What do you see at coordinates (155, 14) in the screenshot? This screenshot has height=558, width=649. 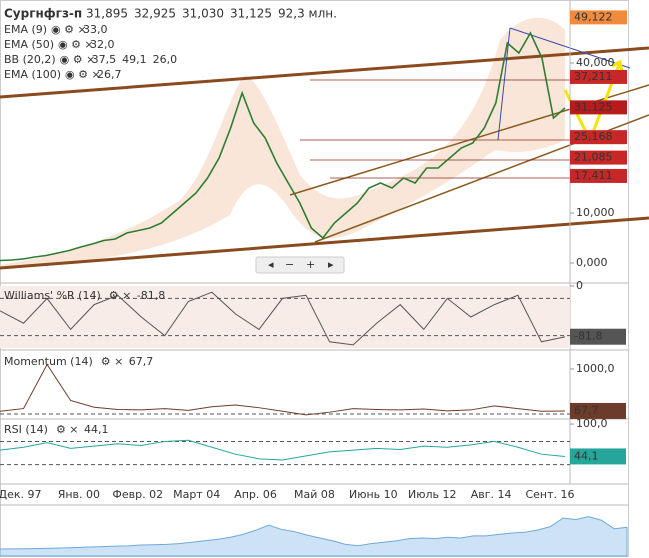 I see `high: 32,925` at bounding box center [155, 14].